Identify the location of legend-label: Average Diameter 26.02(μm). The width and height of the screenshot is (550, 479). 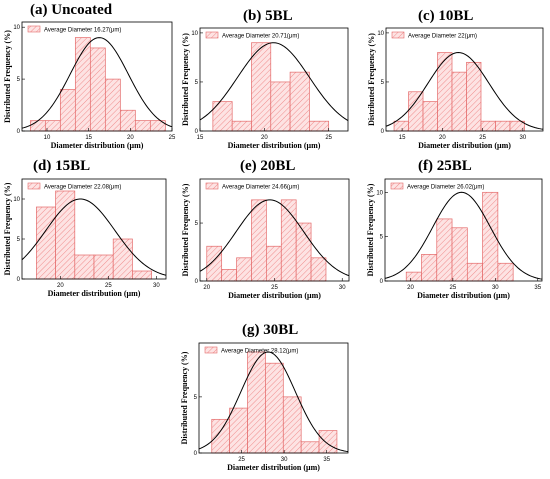
(445, 188).